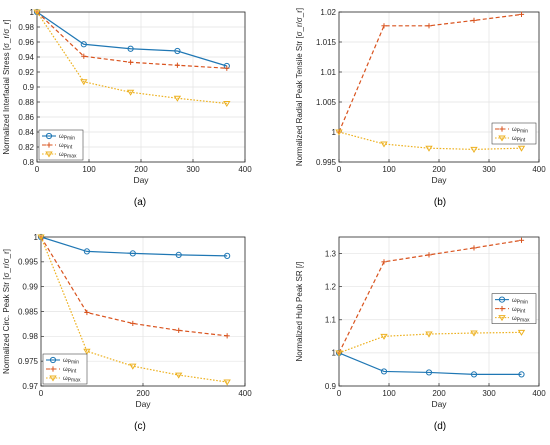 Image resolution: width=550 pixels, height=445 pixels. I want to click on legend-label-max: ωPmax, so click(521, 320).